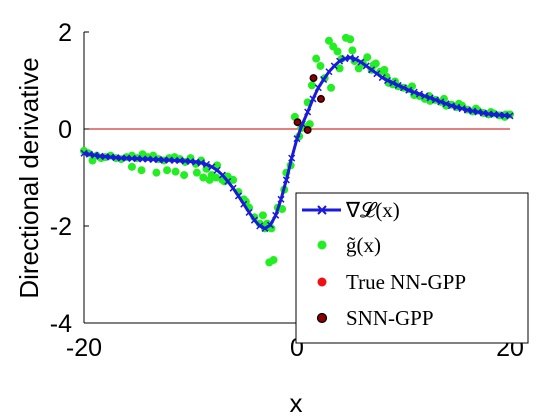 The image size is (560, 420). Describe the element at coordinates (296, 403) in the screenshot. I see `x-axis-title: x` at that location.